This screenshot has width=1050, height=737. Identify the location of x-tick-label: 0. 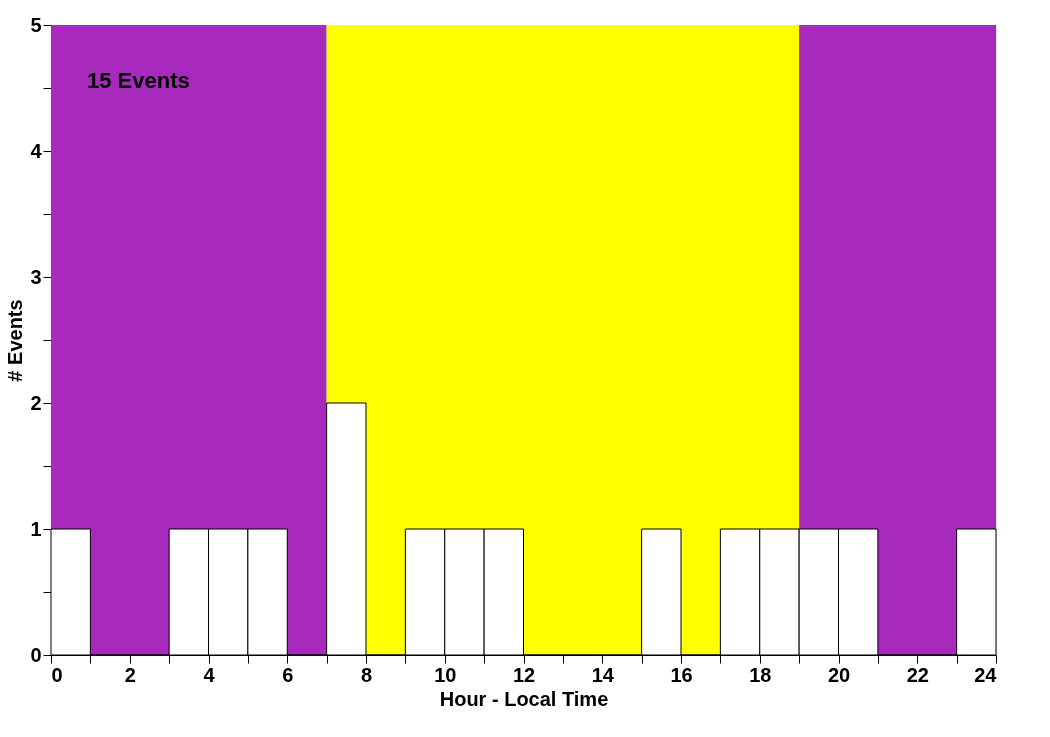
(57, 674).